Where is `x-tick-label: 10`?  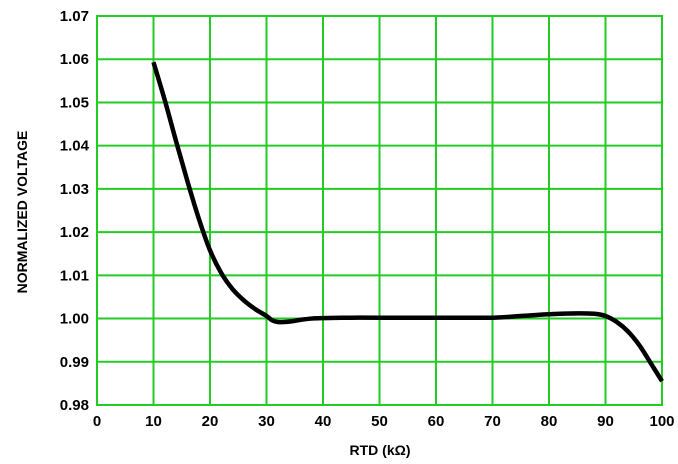
x-tick-label: 10 is located at coordinates (153, 421).